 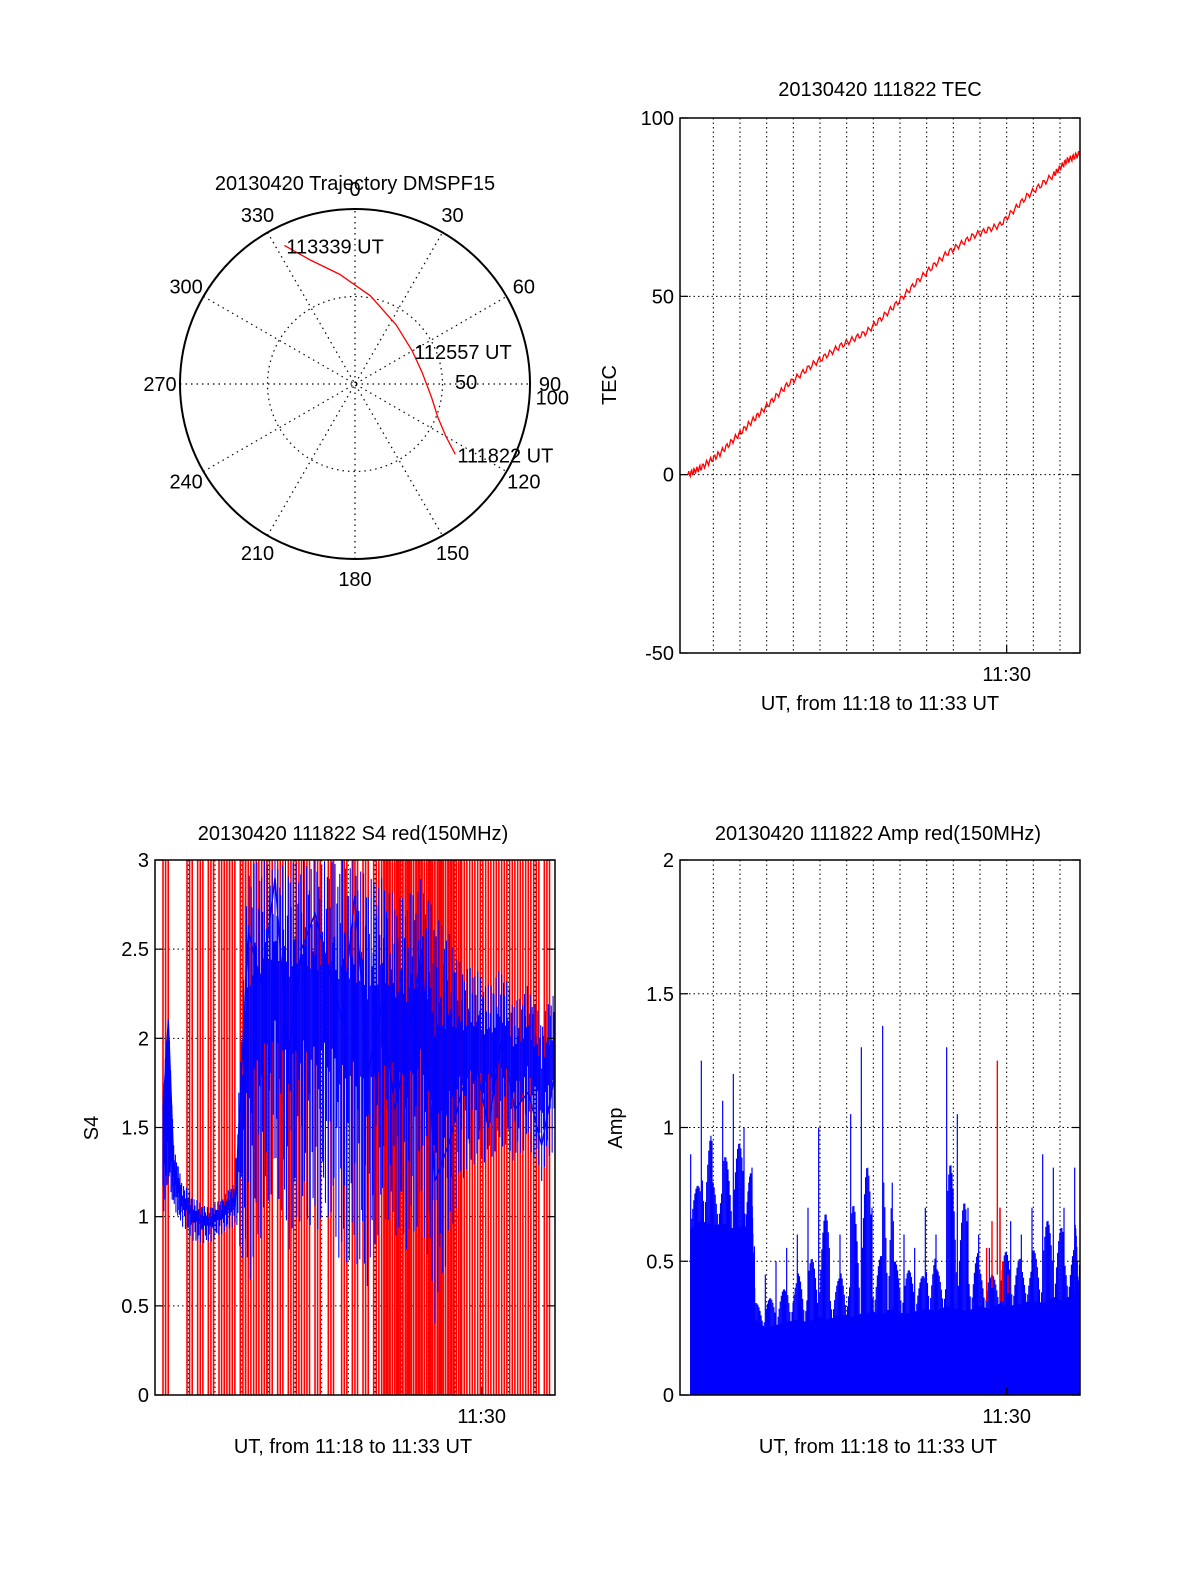 What do you see at coordinates (257, 554) in the screenshot?
I see `polar-angle-label: 210` at bounding box center [257, 554].